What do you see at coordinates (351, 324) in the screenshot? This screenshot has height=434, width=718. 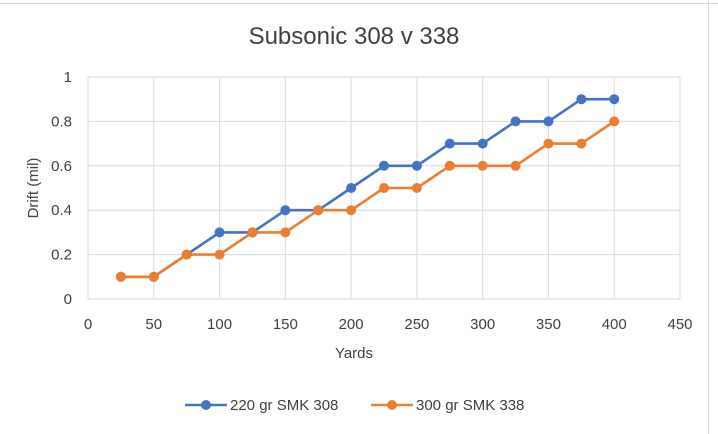 I see `x-tick-label-4: 200` at bounding box center [351, 324].